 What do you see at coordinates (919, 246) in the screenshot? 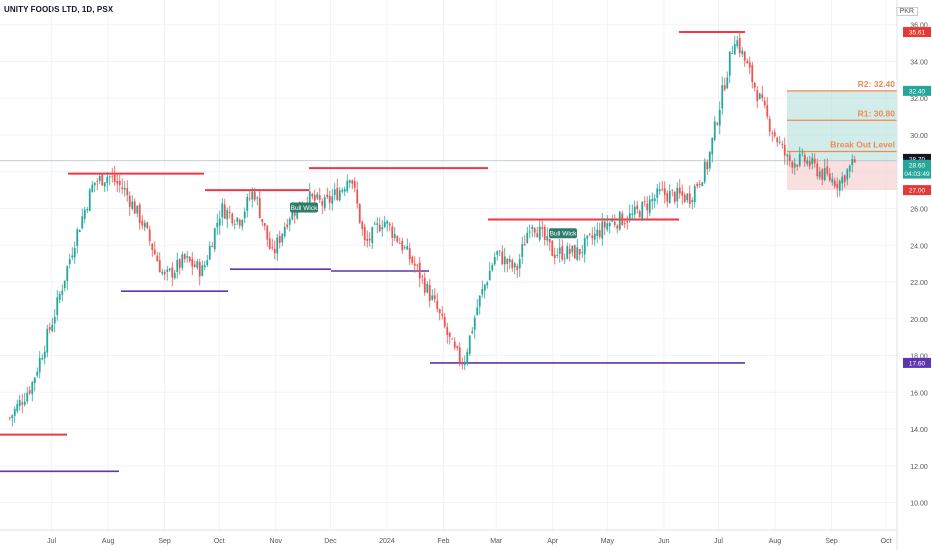
I see `y-tick-label: 24.00` at bounding box center [919, 246].